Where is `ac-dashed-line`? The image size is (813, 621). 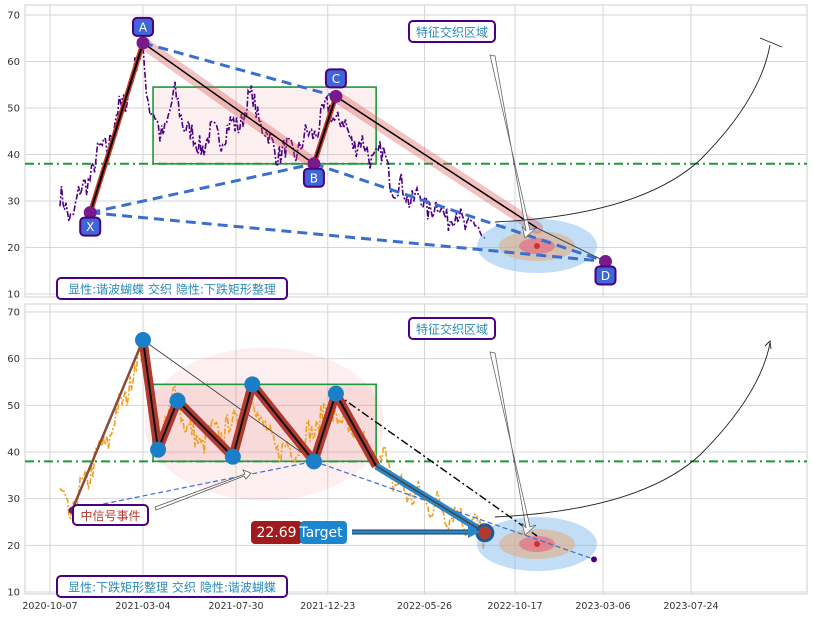
ac-dashed-line is located at coordinates (239, 69).